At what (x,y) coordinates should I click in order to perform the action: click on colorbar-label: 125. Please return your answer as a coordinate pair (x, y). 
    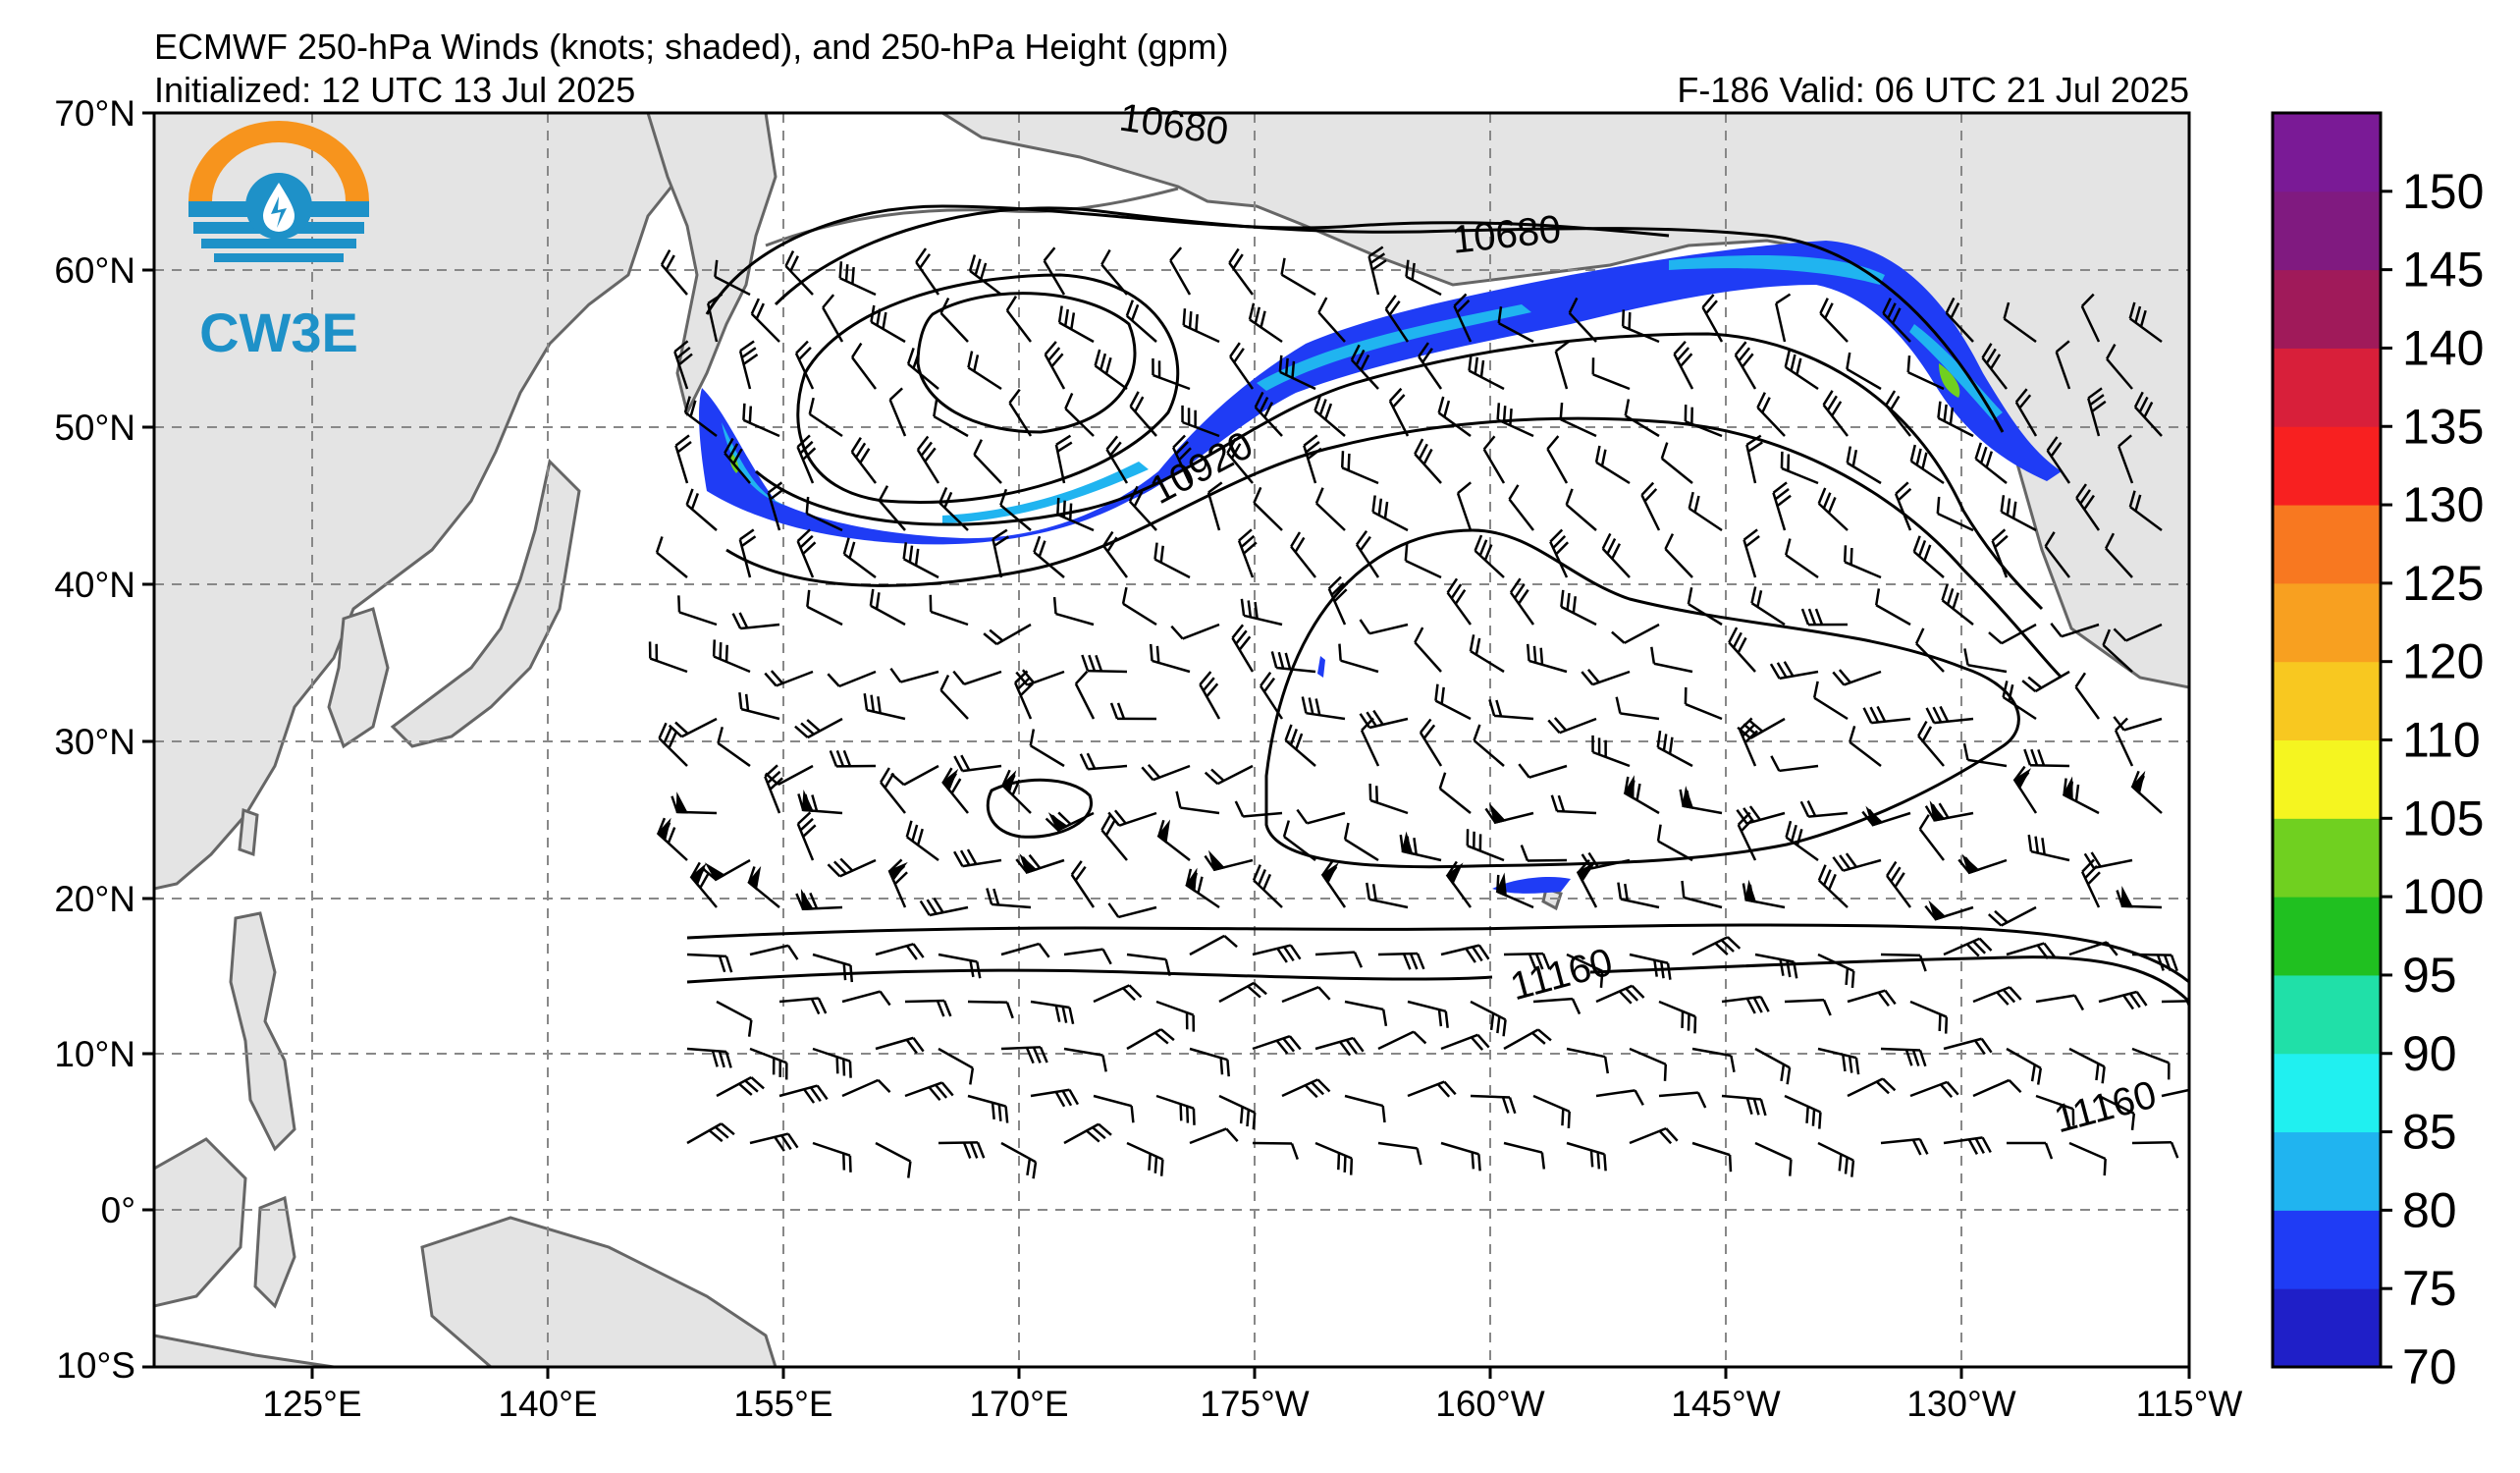
    Looking at the image, I should click on (2443, 583).